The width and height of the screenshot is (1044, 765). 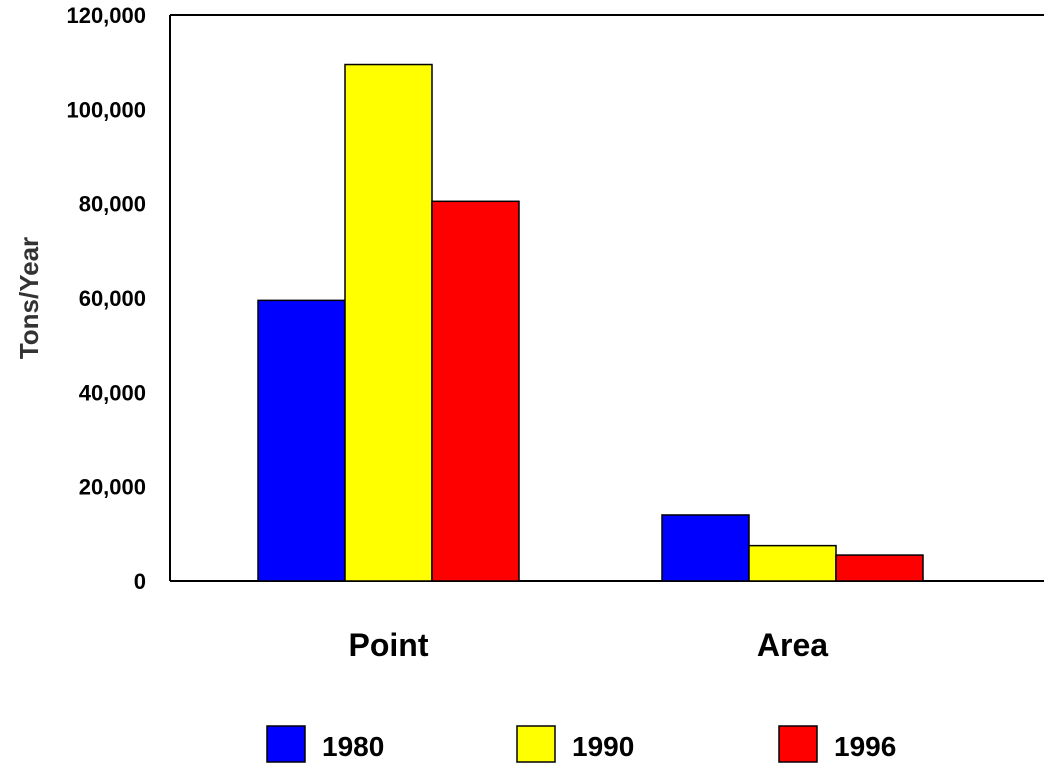 I want to click on y-tick-label: 100,000, so click(x=106, y=109).